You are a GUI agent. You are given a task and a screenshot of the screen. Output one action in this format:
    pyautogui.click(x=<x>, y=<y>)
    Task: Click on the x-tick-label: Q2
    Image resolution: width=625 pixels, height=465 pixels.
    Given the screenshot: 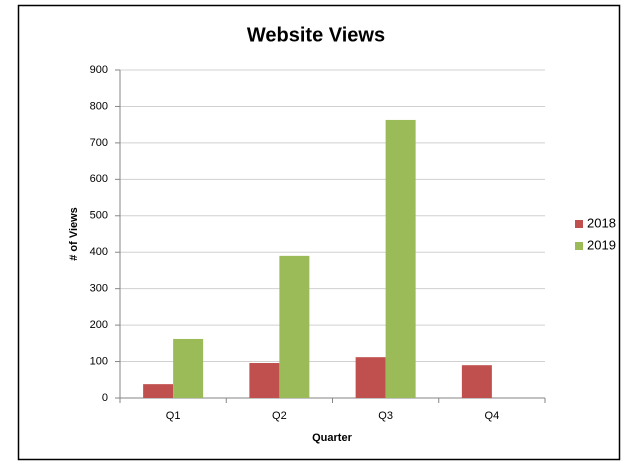 What is the action you would take?
    pyautogui.click(x=279, y=416)
    